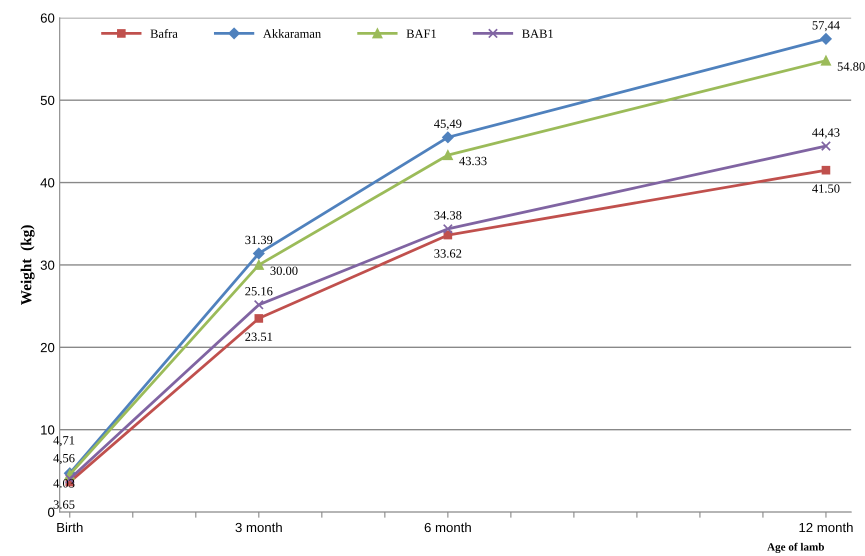 The height and width of the screenshot is (556, 865). Describe the element at coordinates (851, 66) in the screenshot. I see `data-label: 54.80` at that location.